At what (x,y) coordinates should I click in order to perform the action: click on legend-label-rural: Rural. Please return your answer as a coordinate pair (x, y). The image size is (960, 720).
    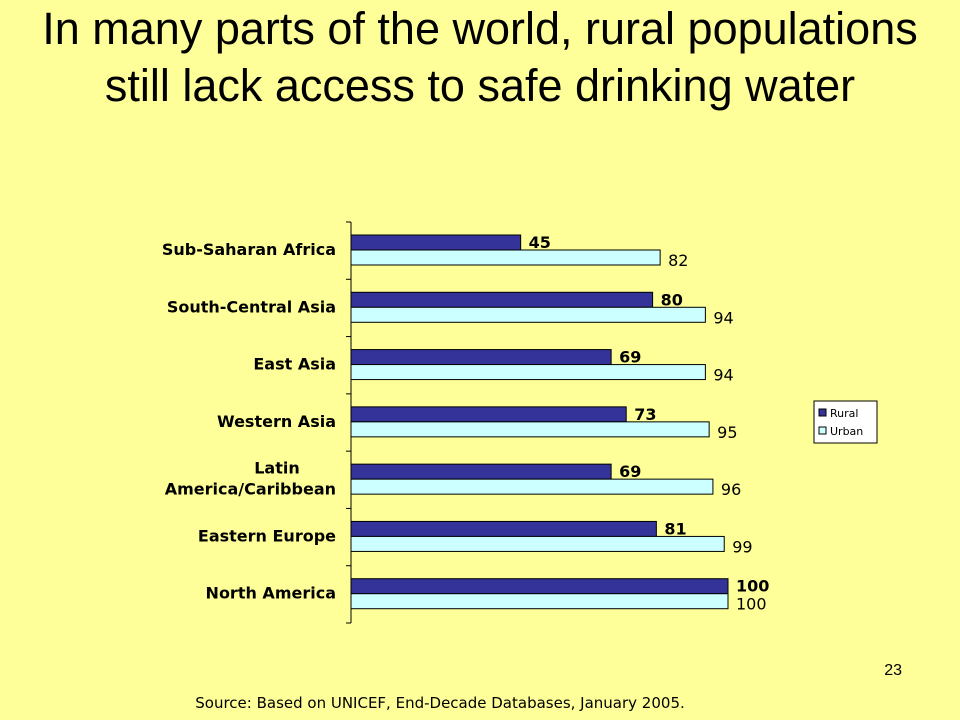
    Looking at the image, I should click on (844, 413).